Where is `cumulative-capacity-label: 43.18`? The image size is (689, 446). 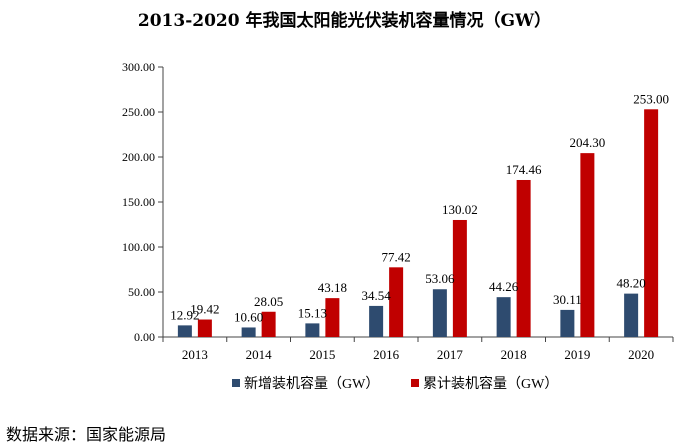
cumulative-capacity-label: 43.18 is located at coordinates (332, 287).